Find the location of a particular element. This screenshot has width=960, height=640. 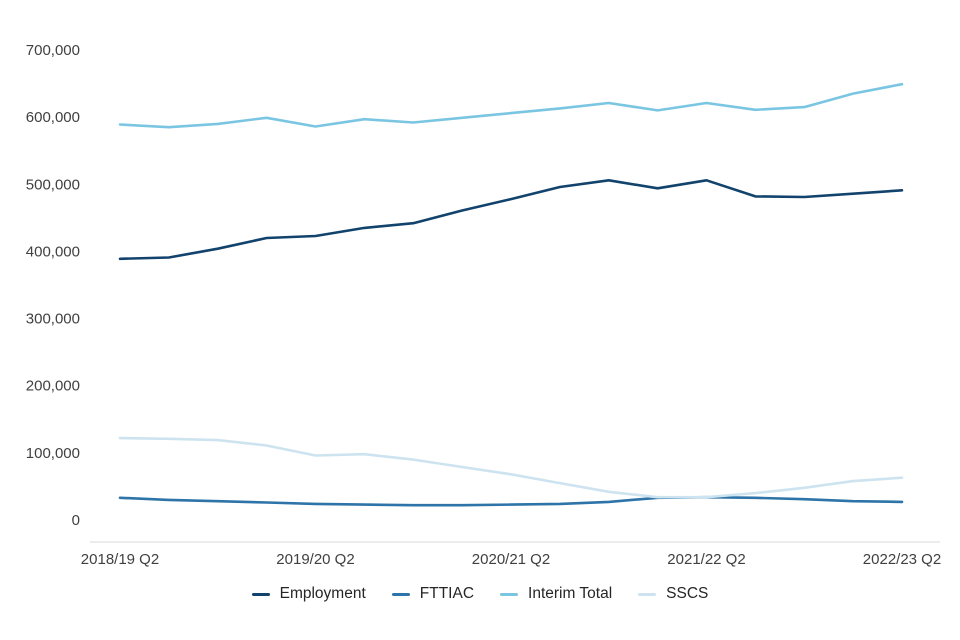

x-axis-tick-label: 2019/20 Q2 is located at coordinates (315, 559).